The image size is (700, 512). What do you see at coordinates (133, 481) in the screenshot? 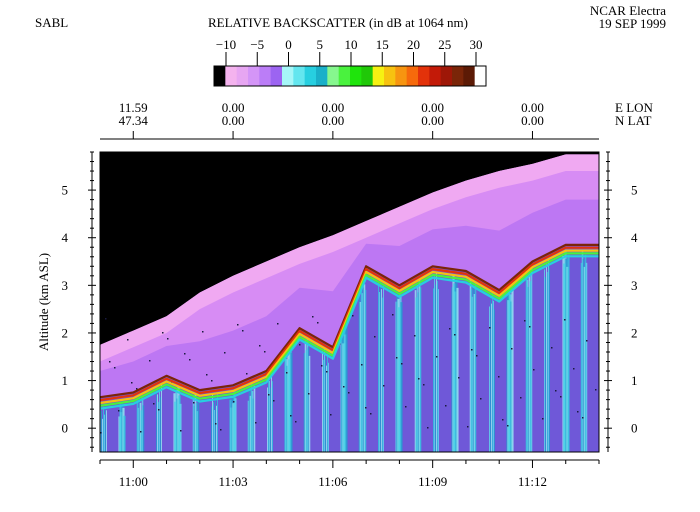
I see `x-tick-label: 11:00` at bounding box center [133, 481].